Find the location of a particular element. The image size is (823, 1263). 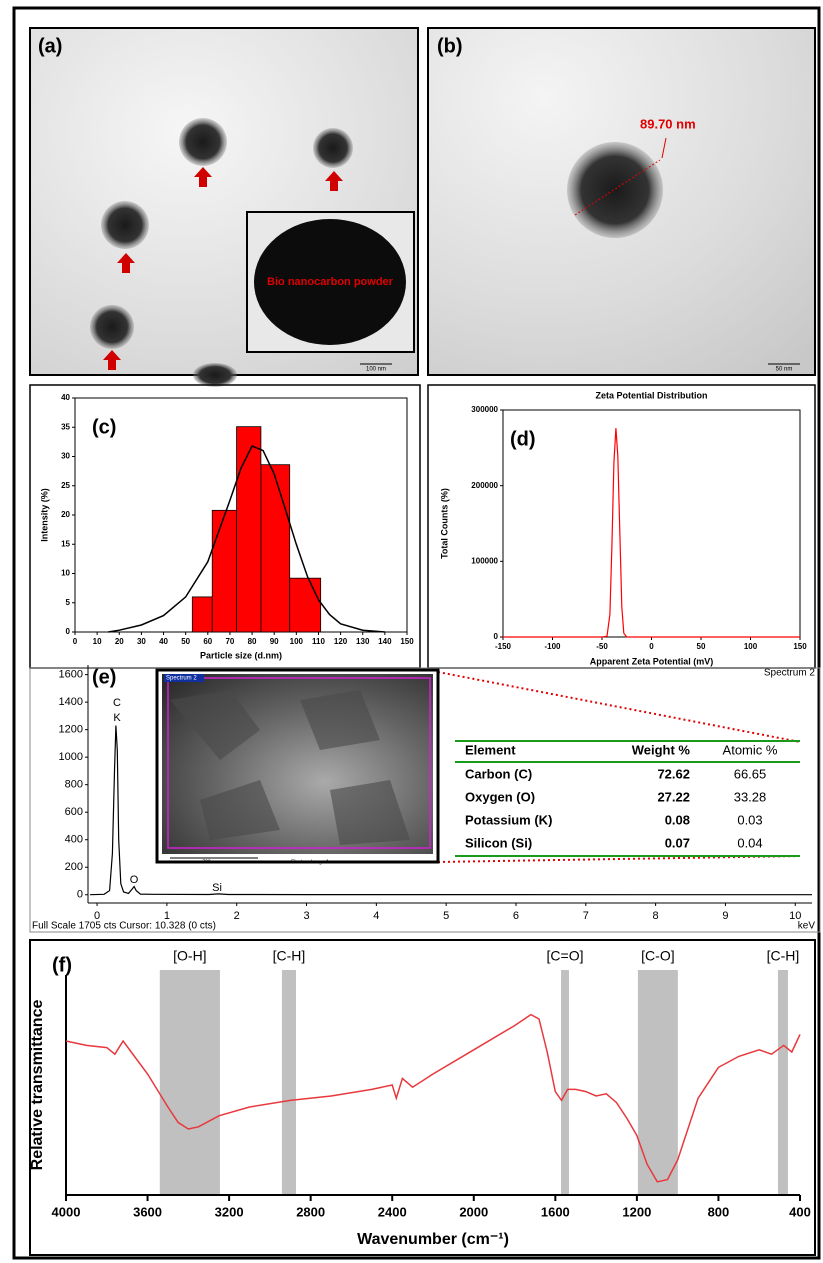

x-tick-label: 2400 is located at coordinates (392, 1211).